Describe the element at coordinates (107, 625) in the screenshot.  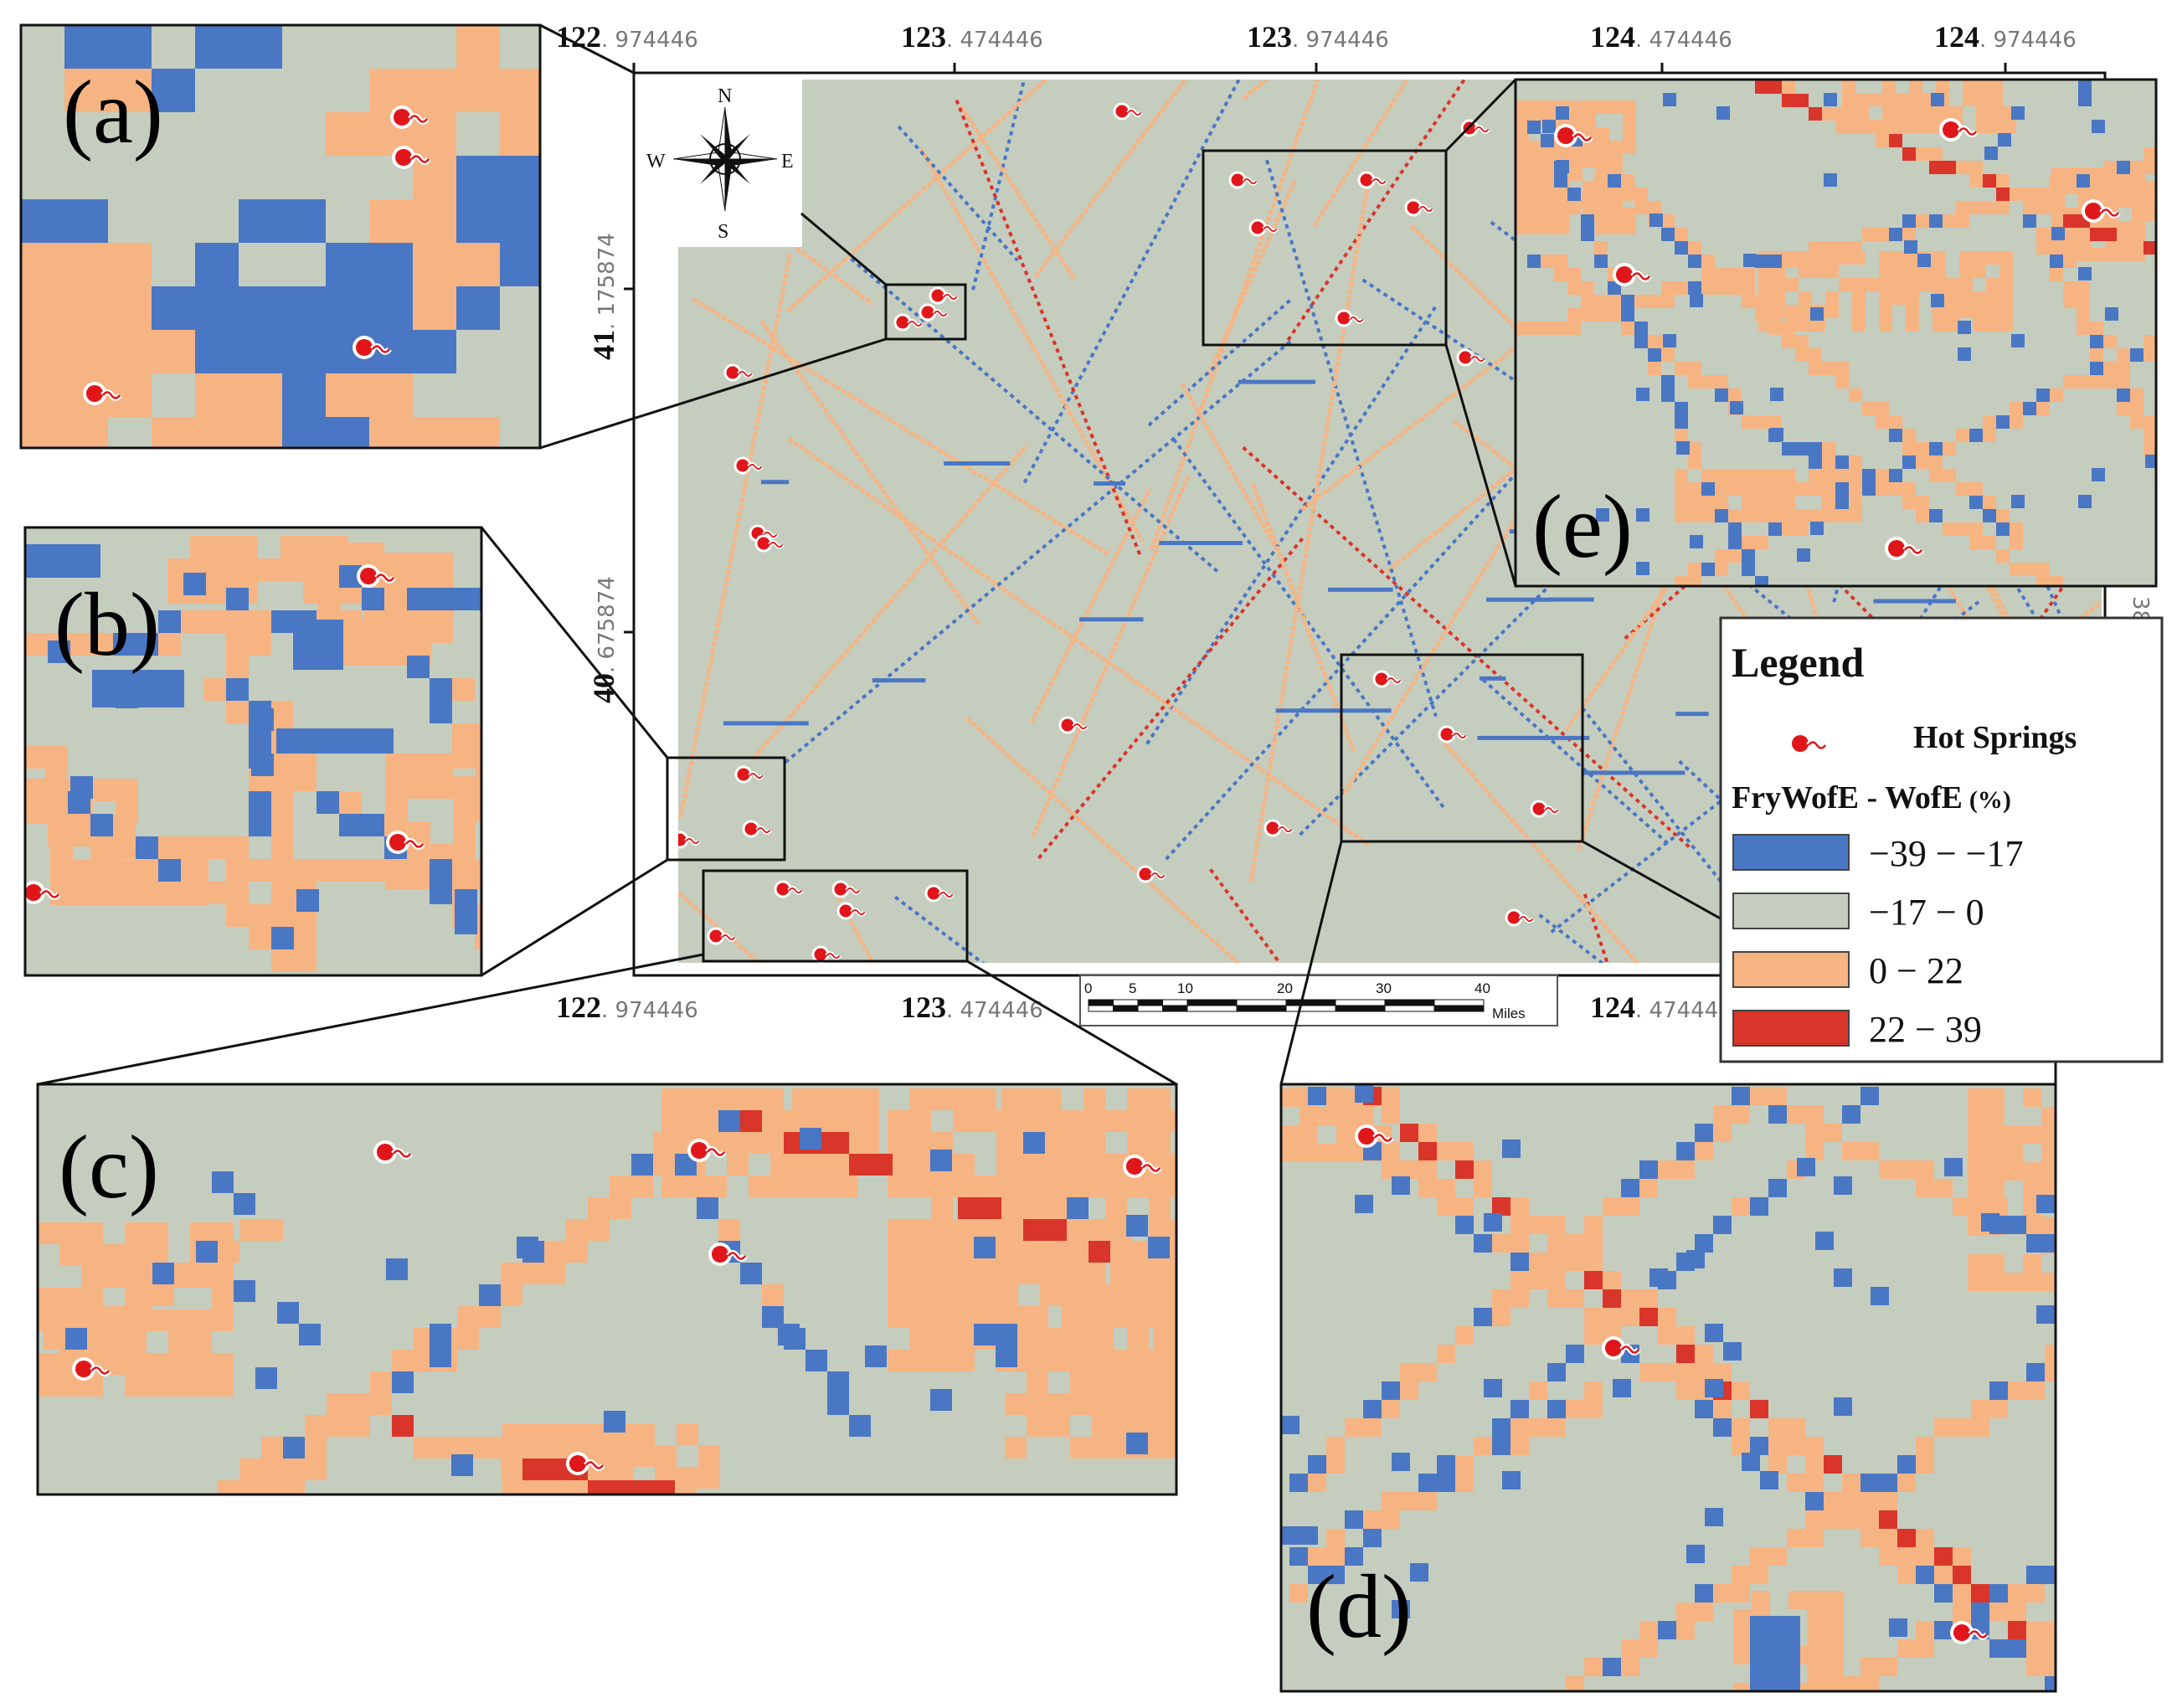
I see `panel-label-b: (b)` at that location.